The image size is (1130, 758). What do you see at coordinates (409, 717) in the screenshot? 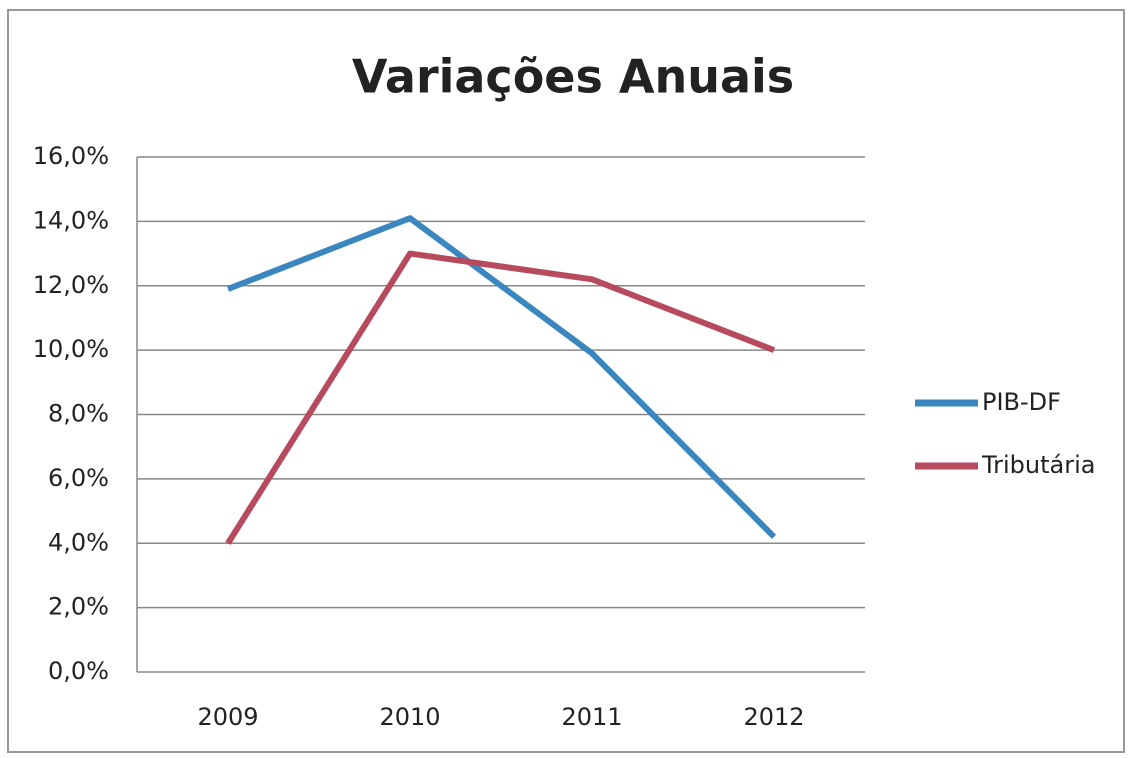
I see `x-tick-label: 2010` at bounding box center [409, 717].